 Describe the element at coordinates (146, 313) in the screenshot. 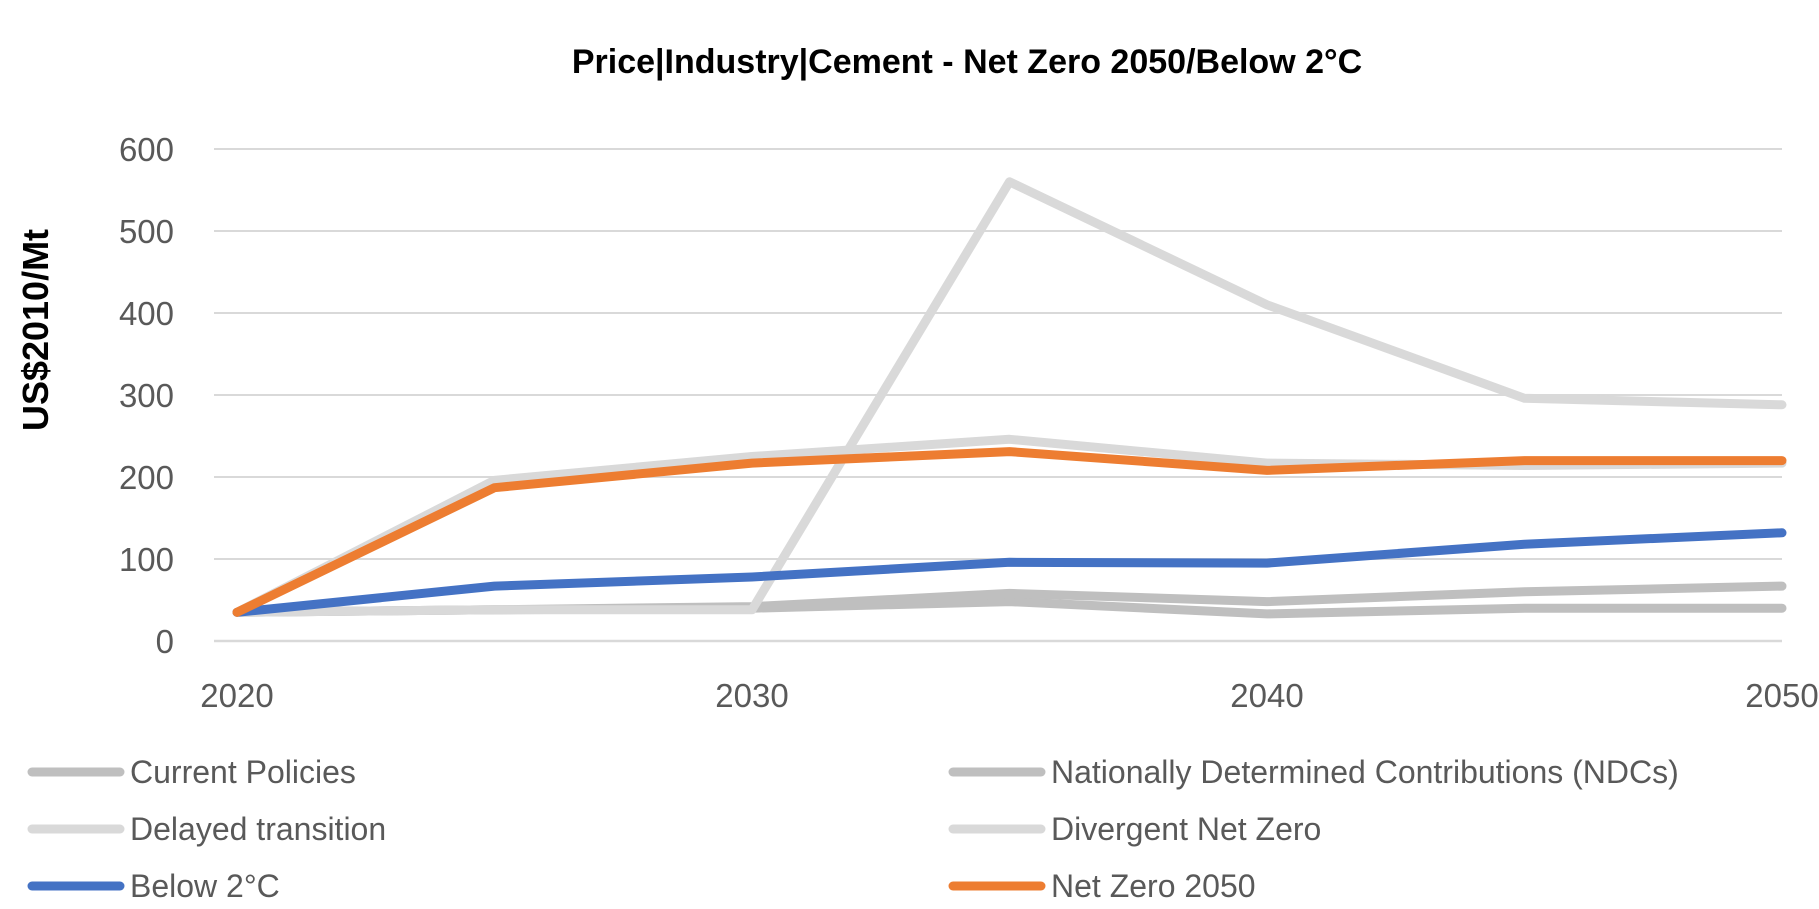

I see `y-tick-label: 400` at that location.